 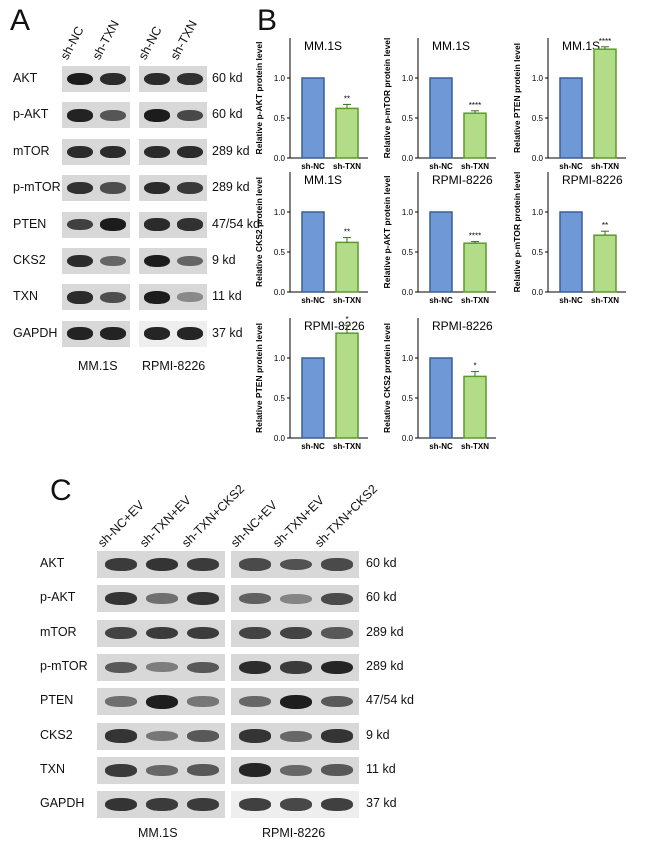 I want to click on protein-label: TXN, so click(x=25, y=296).